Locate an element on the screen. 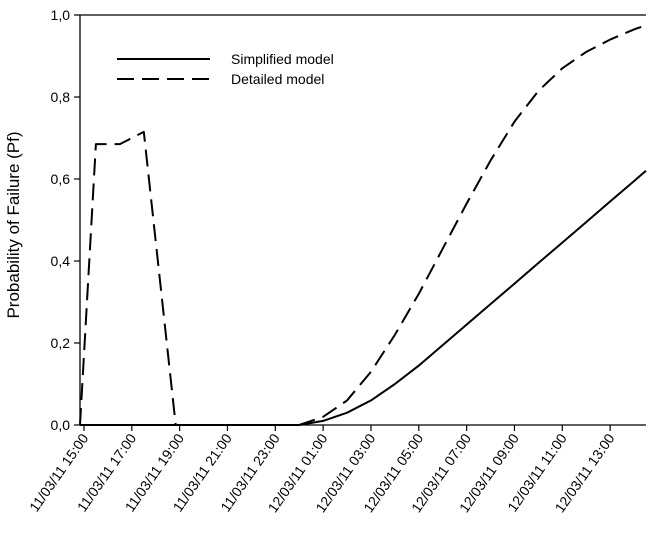 The width and height of the screenshot is (648, 534). y-tick-label: 0,2 is located at coordinates (61, 343).